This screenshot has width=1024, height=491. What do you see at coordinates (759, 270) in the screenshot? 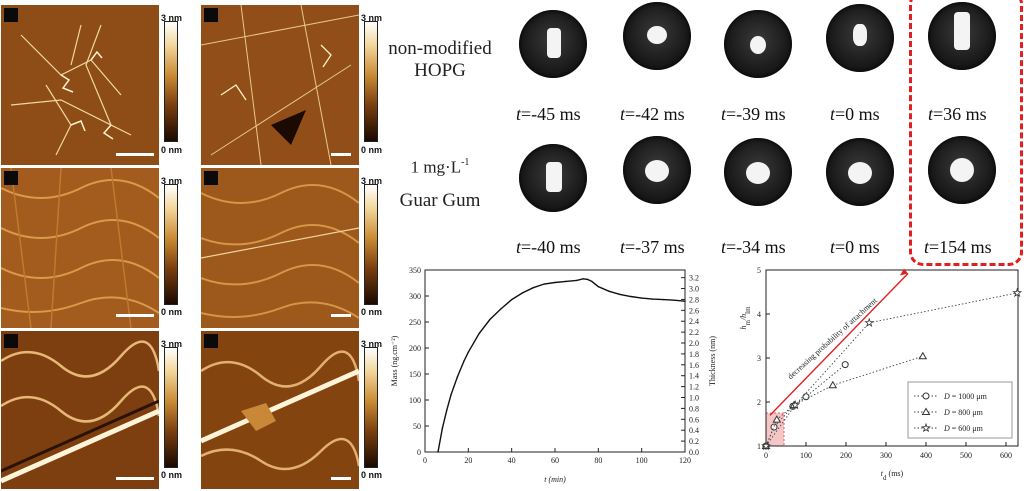
I see `y-tick-label: 5` at bounding box center [759, 270].